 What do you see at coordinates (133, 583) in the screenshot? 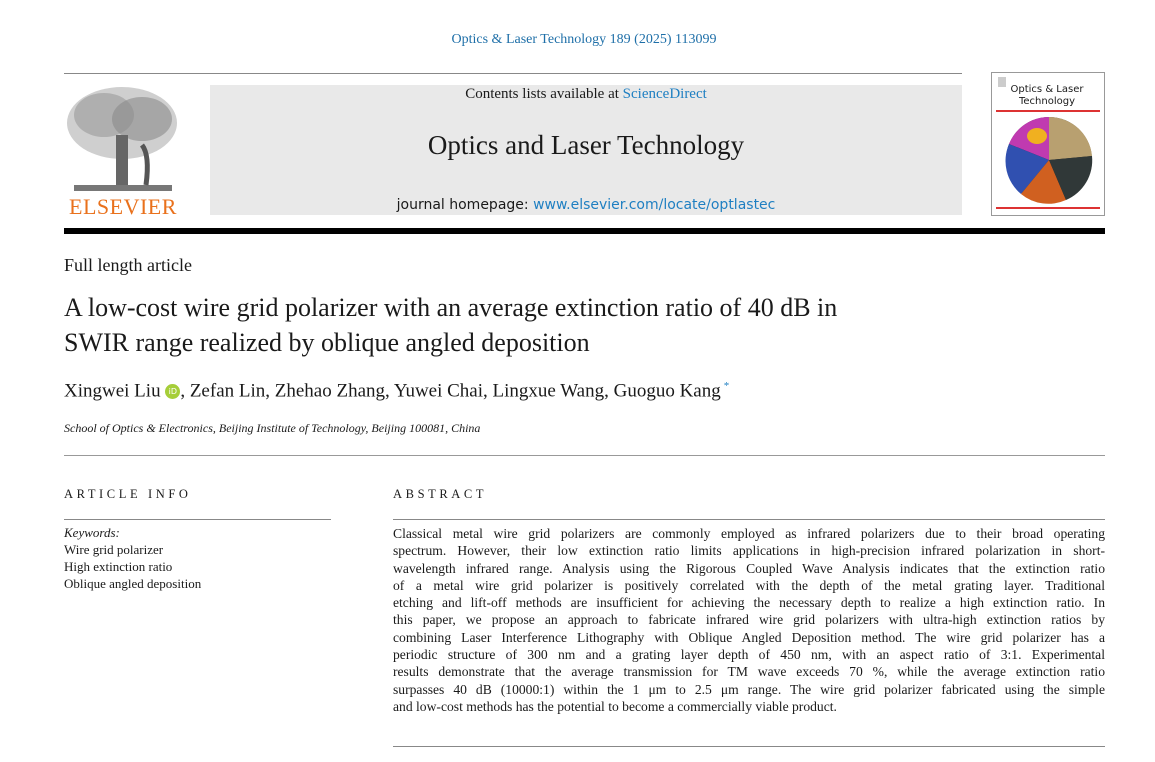
I see `keyword: Oblique angled deposition` at bounding box center [133, 583].